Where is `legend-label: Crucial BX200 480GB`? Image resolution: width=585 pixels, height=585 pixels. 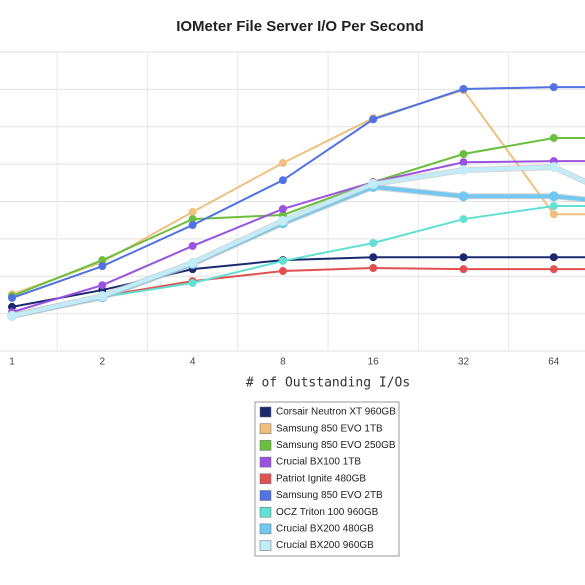 legend-label: Crucial BX200 480GB is located at coordinates (325, 529).